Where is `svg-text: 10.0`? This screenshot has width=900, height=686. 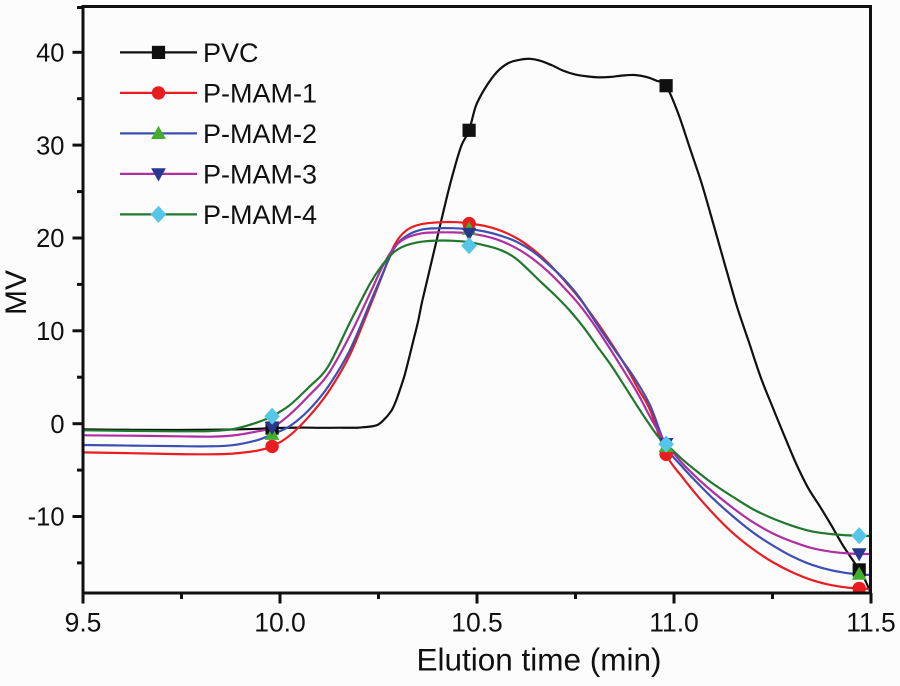
svg-text: 10.0 is located at coordinates (280, 623).